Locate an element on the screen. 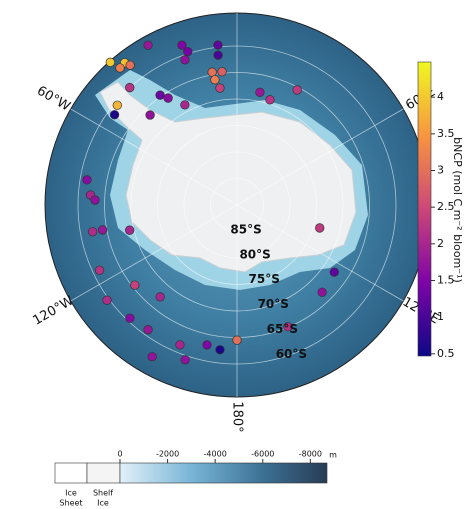 The height and width of the screenshot is (509, 474). depth-tick-label: -6000 is located at coordinates (262, 454).